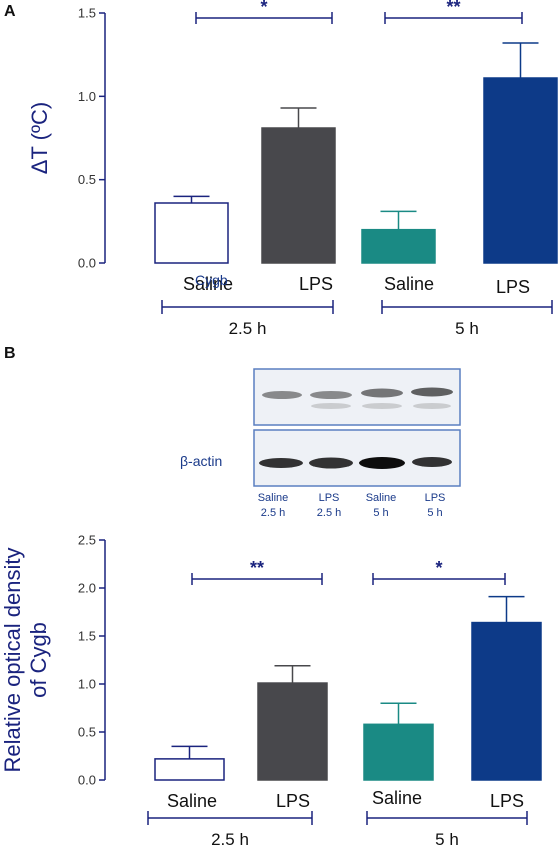 The height and width of the screenshot is (850, 560). Describe the element at coordinates (257, 568) in the screenshot. I see `chart-b-sig-label: **` at that location.